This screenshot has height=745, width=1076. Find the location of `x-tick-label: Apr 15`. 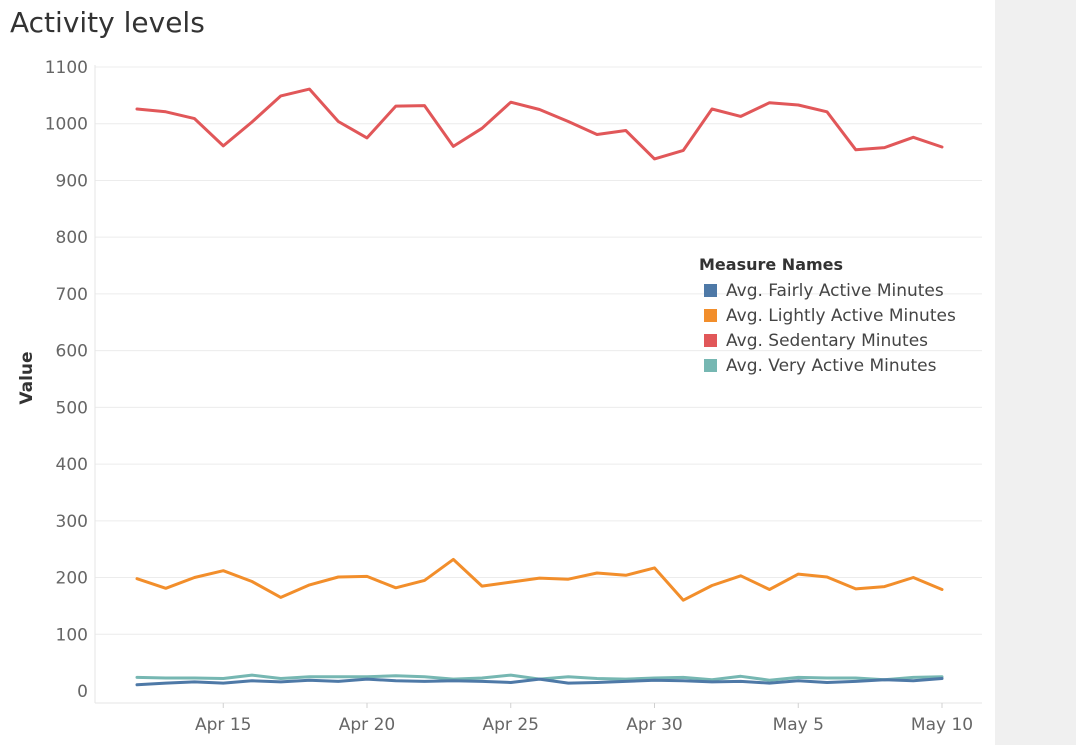

x-tick-label: Apr 15 is located at coordinates (223, 725).